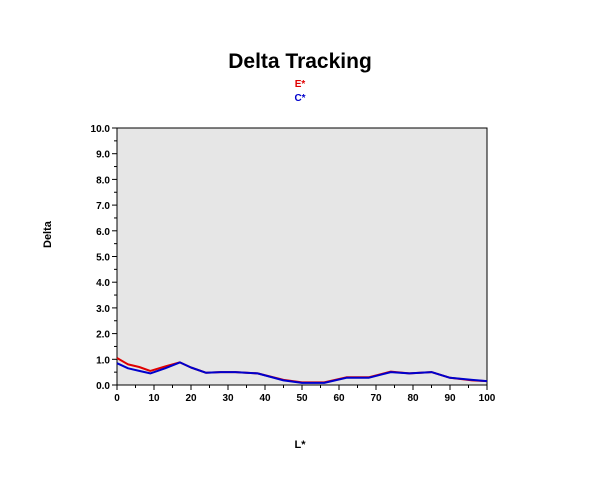  I want to click on x-tick-label: 70, so click(376, 398).